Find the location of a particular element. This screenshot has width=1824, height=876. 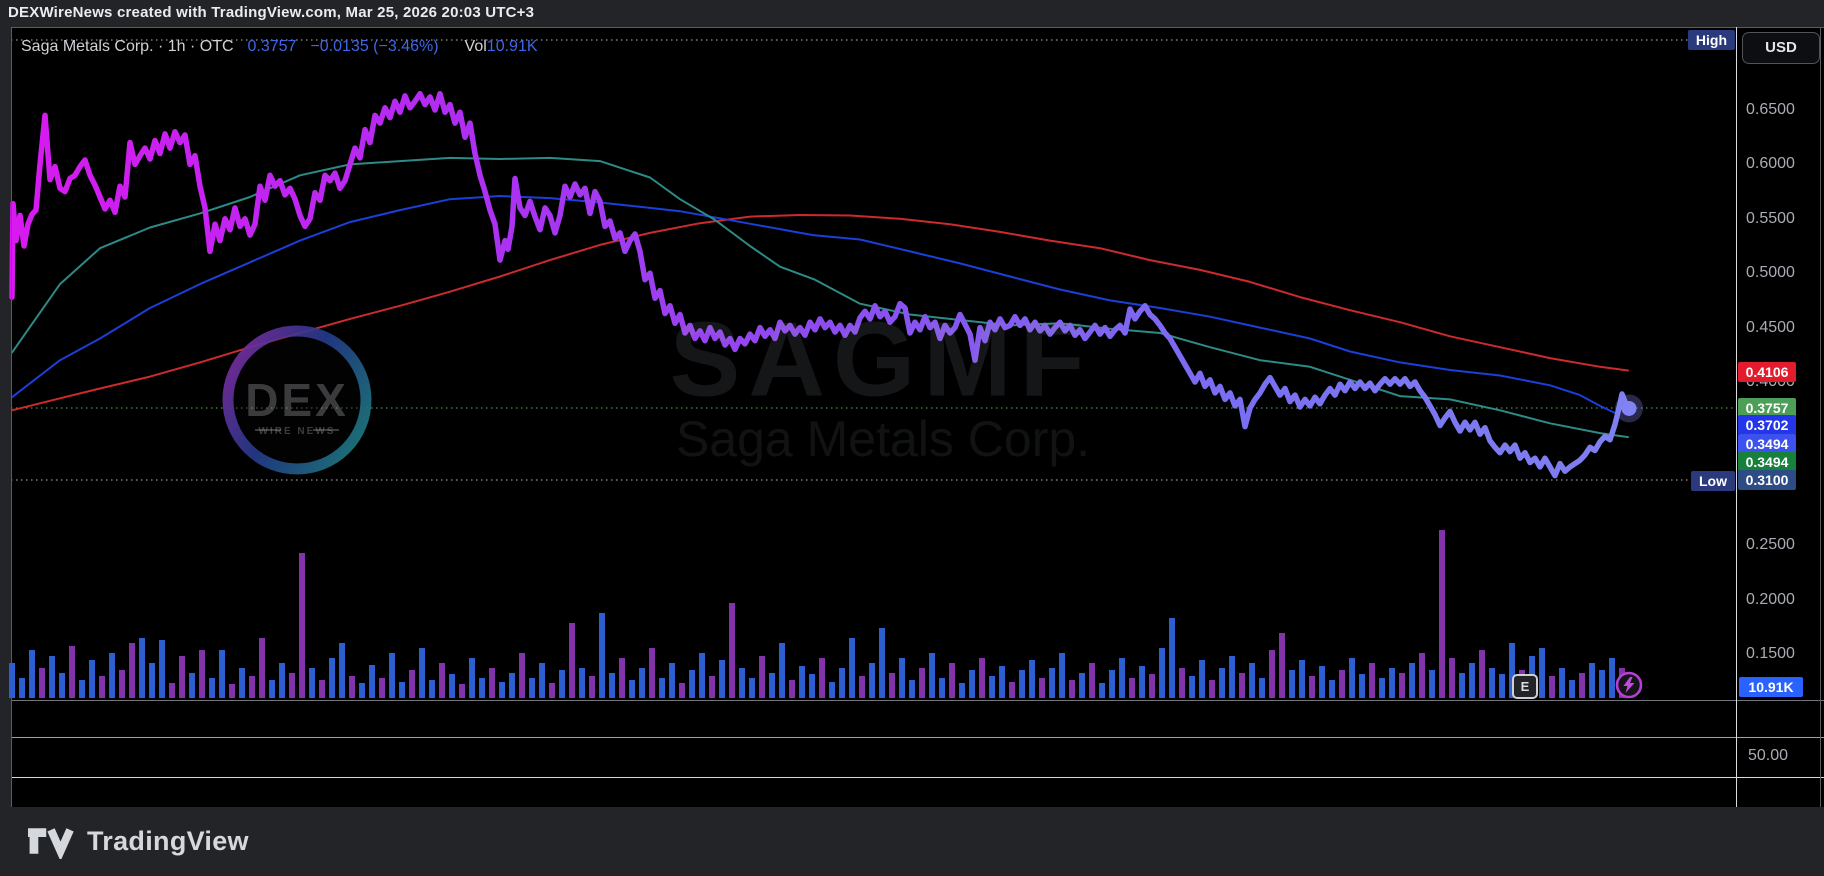

currency-toggle-button: USD is located at coordinates (1781, 48).